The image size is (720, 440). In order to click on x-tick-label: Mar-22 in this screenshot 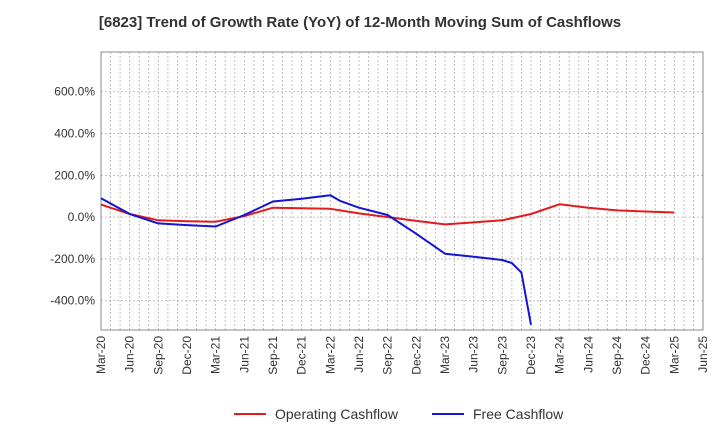, I will do `click(330, 355)`.